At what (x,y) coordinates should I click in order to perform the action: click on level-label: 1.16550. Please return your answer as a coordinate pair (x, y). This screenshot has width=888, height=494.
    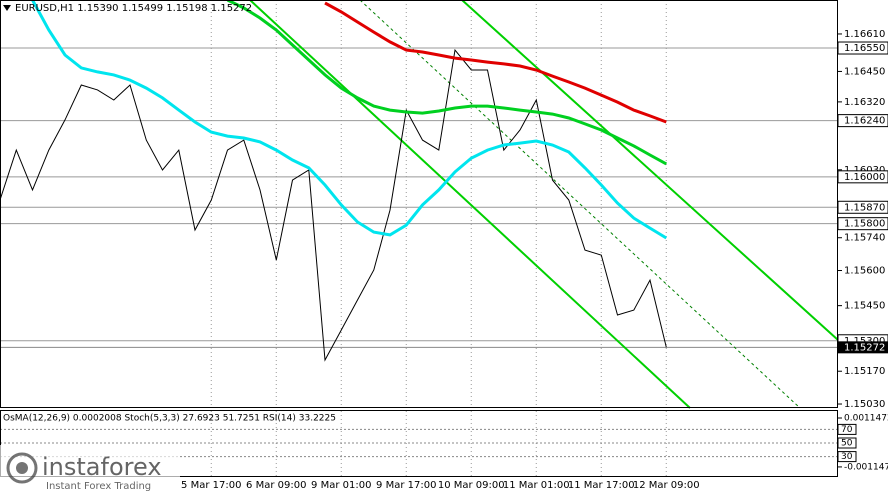
    Looking at the image, I should click on (864, 48).